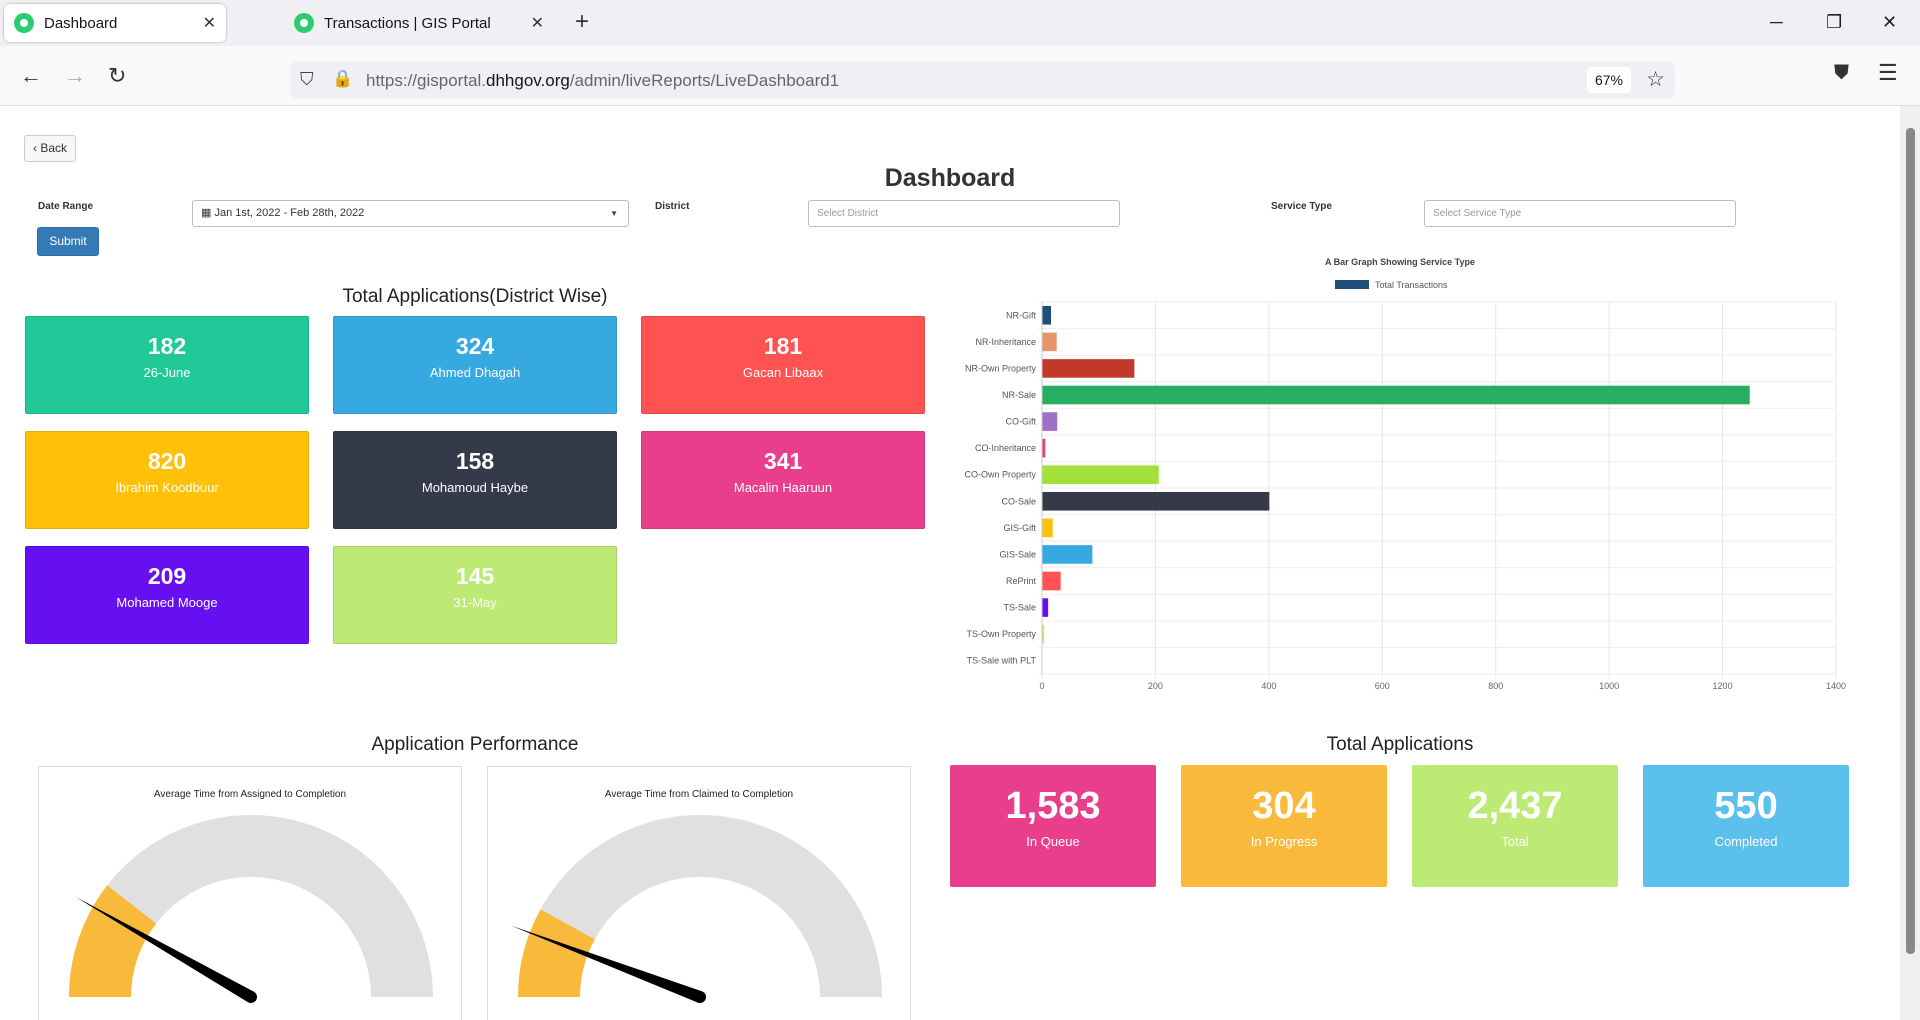  Describe the element at coordinates (1515, 806) in the screenshot. I see `card-value: 2,437` at that location.